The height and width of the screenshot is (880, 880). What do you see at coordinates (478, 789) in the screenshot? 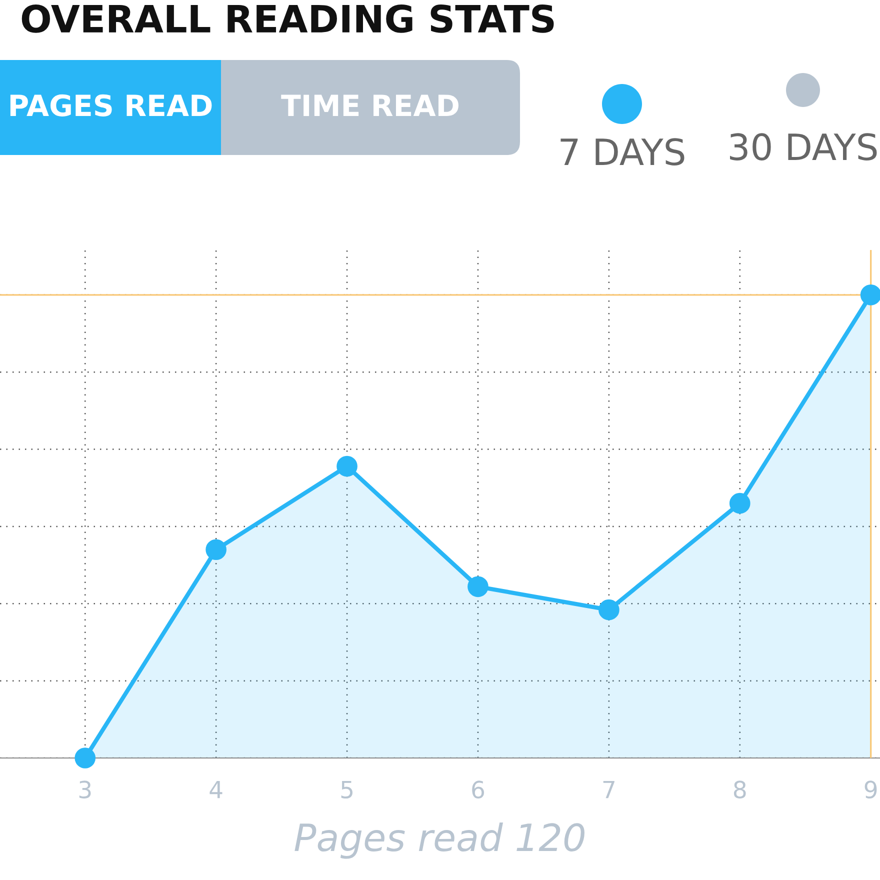
I see `x-tick-label: 6` at bounding box center [478, 789].